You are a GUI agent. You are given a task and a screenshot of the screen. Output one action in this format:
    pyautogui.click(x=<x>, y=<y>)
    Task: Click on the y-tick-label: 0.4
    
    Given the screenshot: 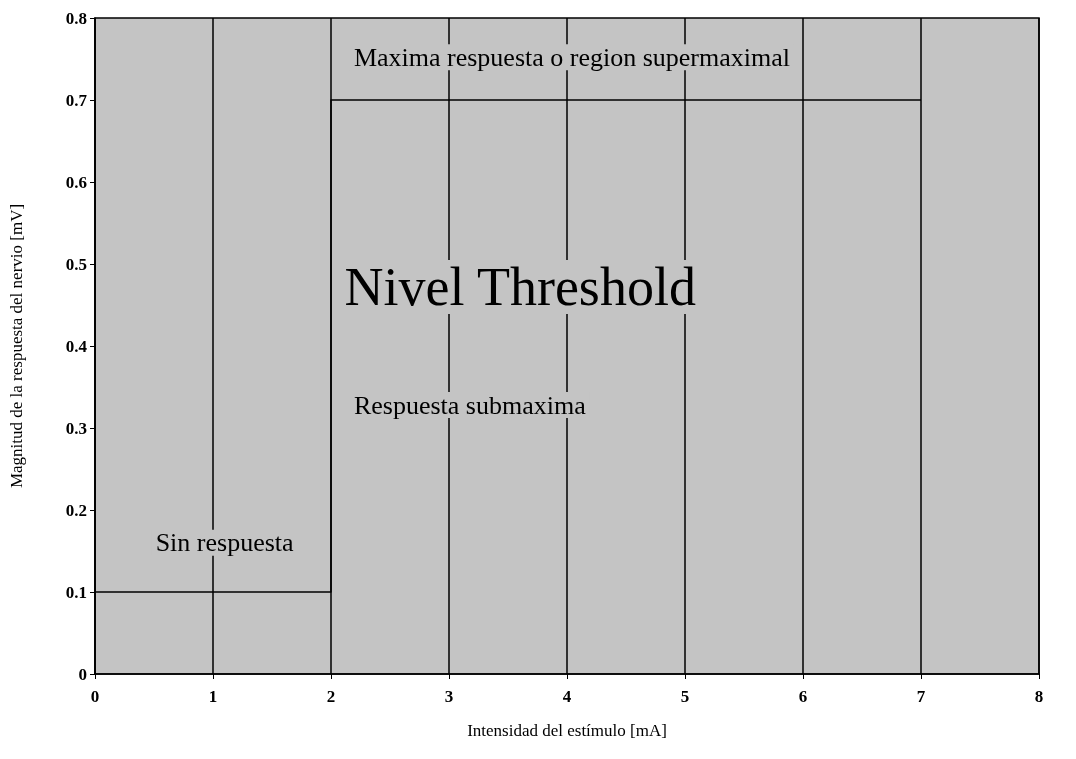 What is the action you would take?
    pyautogui.click(x=76, y=346)
    